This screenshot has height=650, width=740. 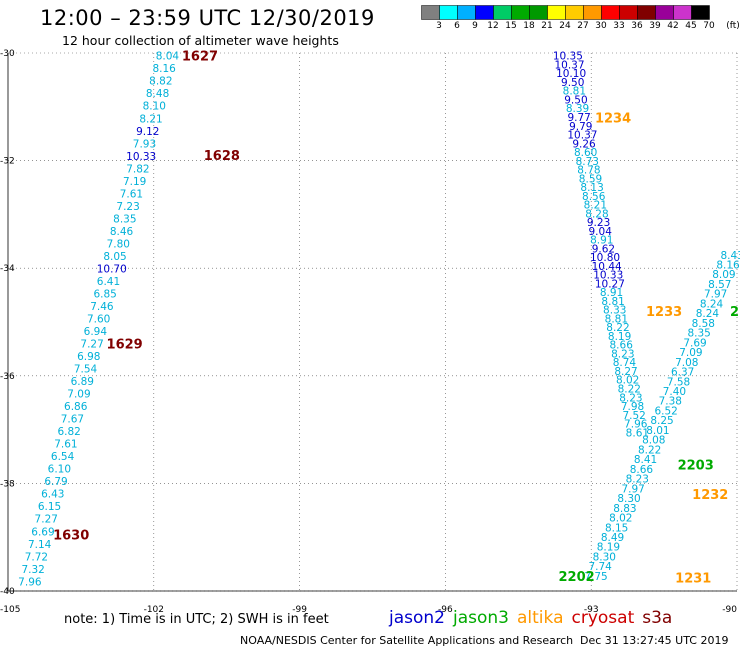 What do you see at coordinates (601, 26) in the screenshot?
I see `legend-tick-label: 30` at bounding box center [601, 26].